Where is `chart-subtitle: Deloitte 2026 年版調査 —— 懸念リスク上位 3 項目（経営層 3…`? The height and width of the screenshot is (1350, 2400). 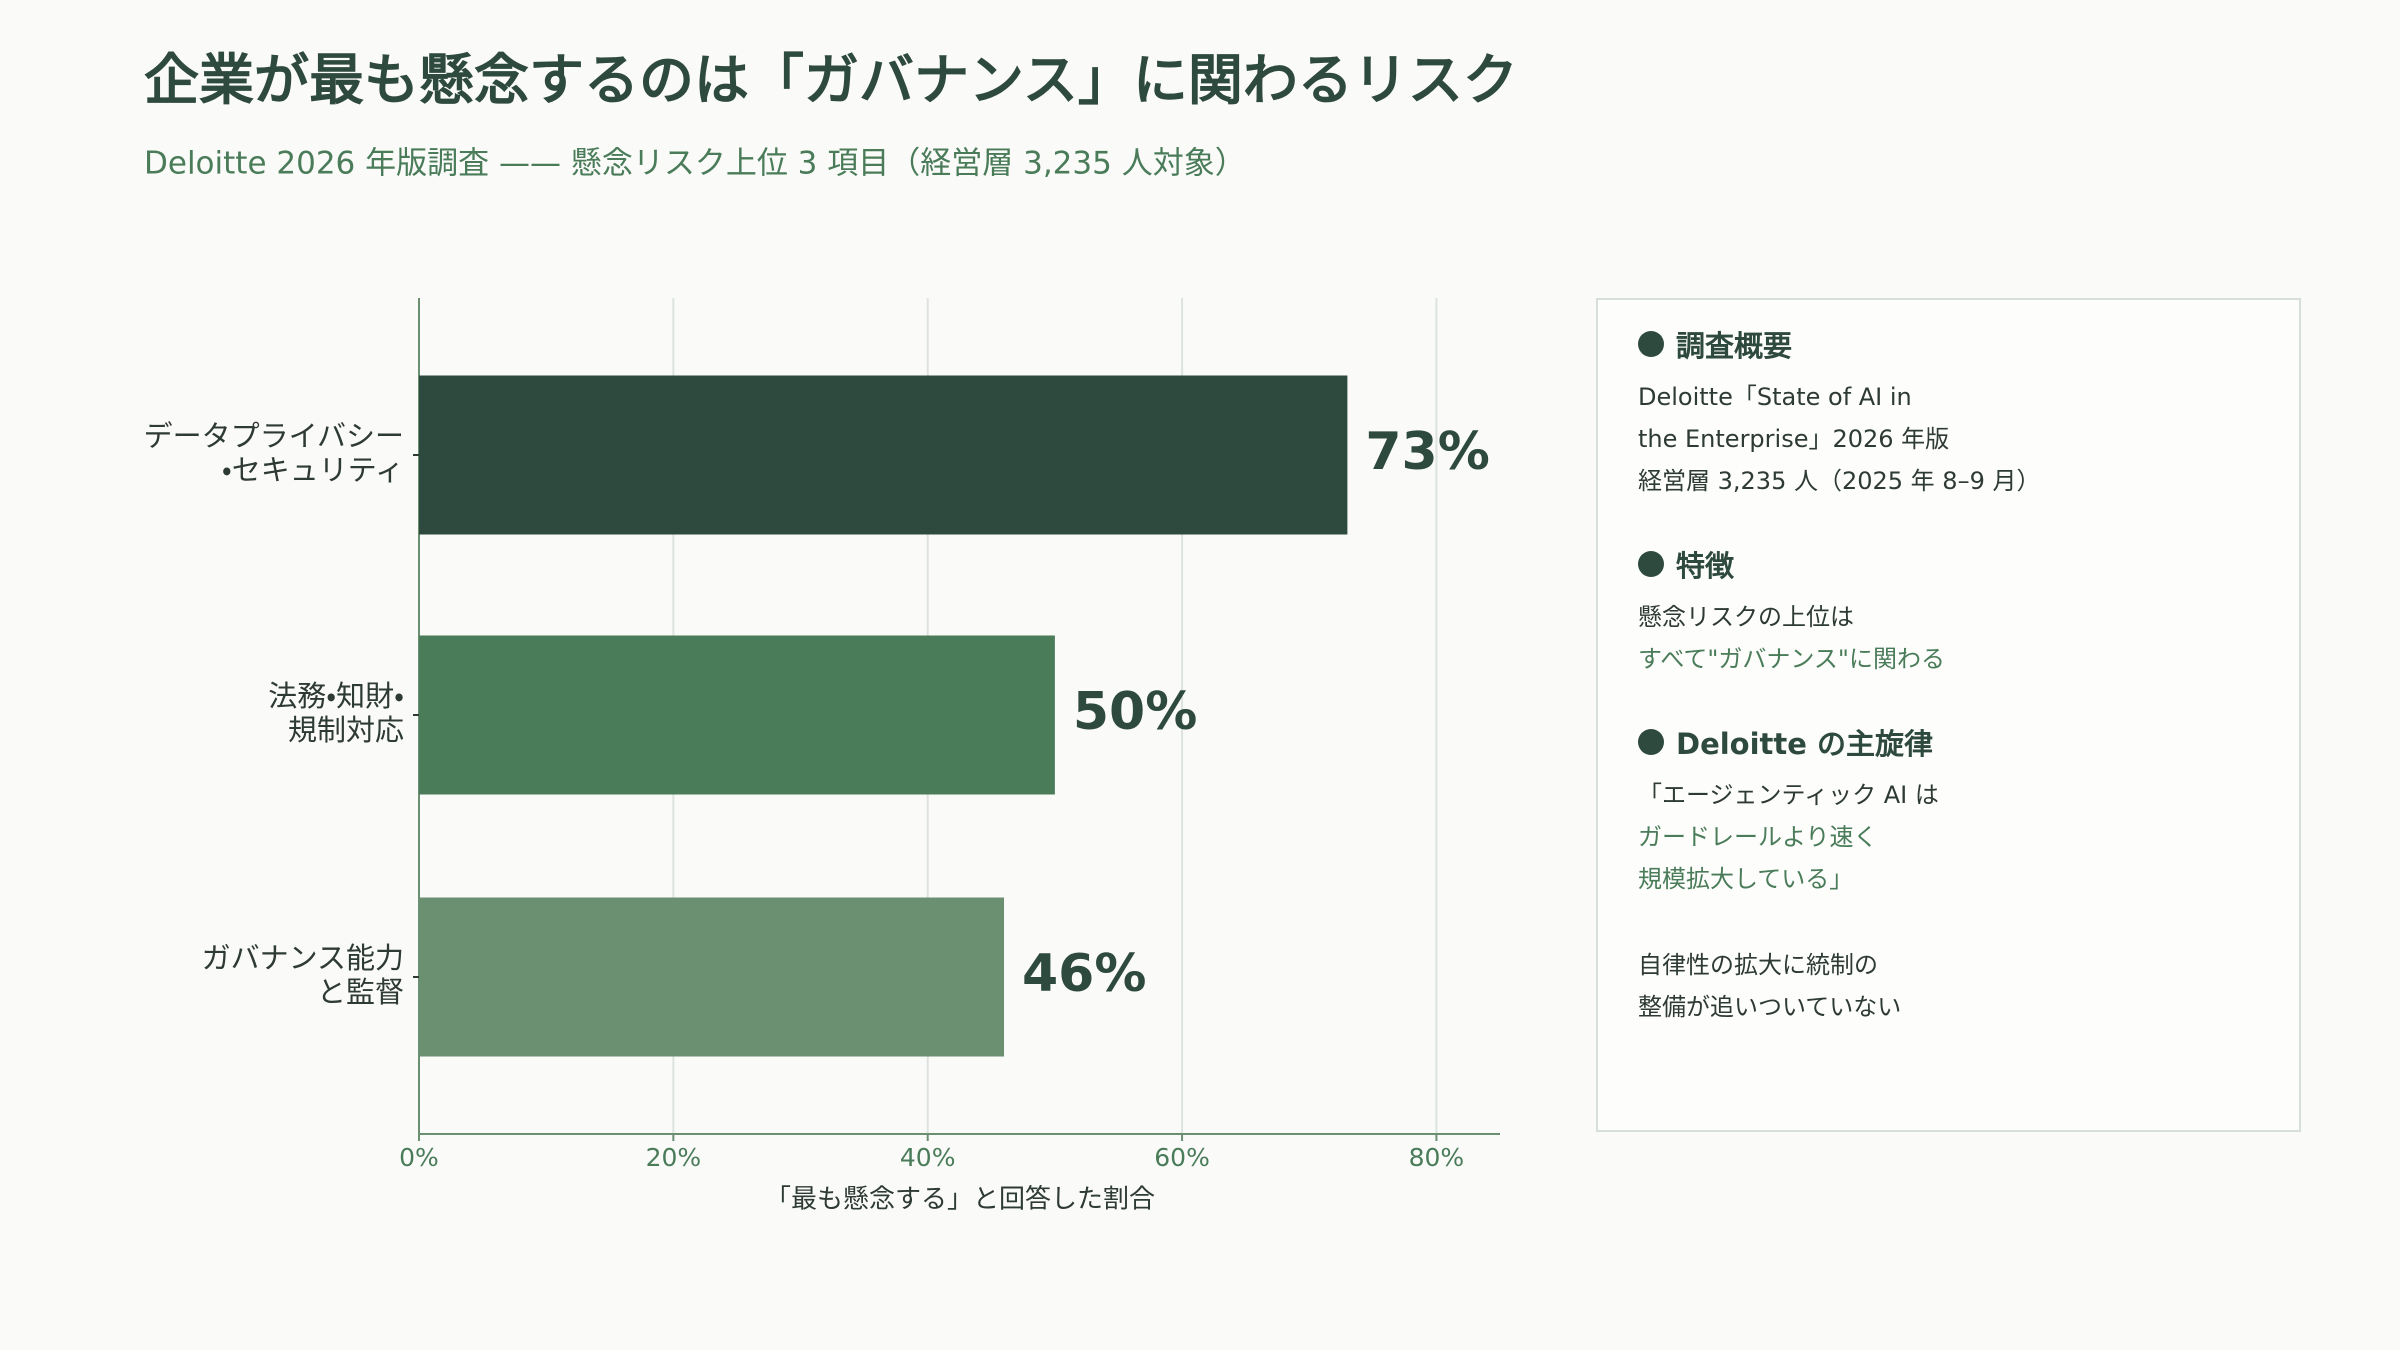 chart-subtitle: Deloitte 2026 年版調査 —— 懸念リスク上位 3 項目（経営層 3… is located at coordinates (695, 164).